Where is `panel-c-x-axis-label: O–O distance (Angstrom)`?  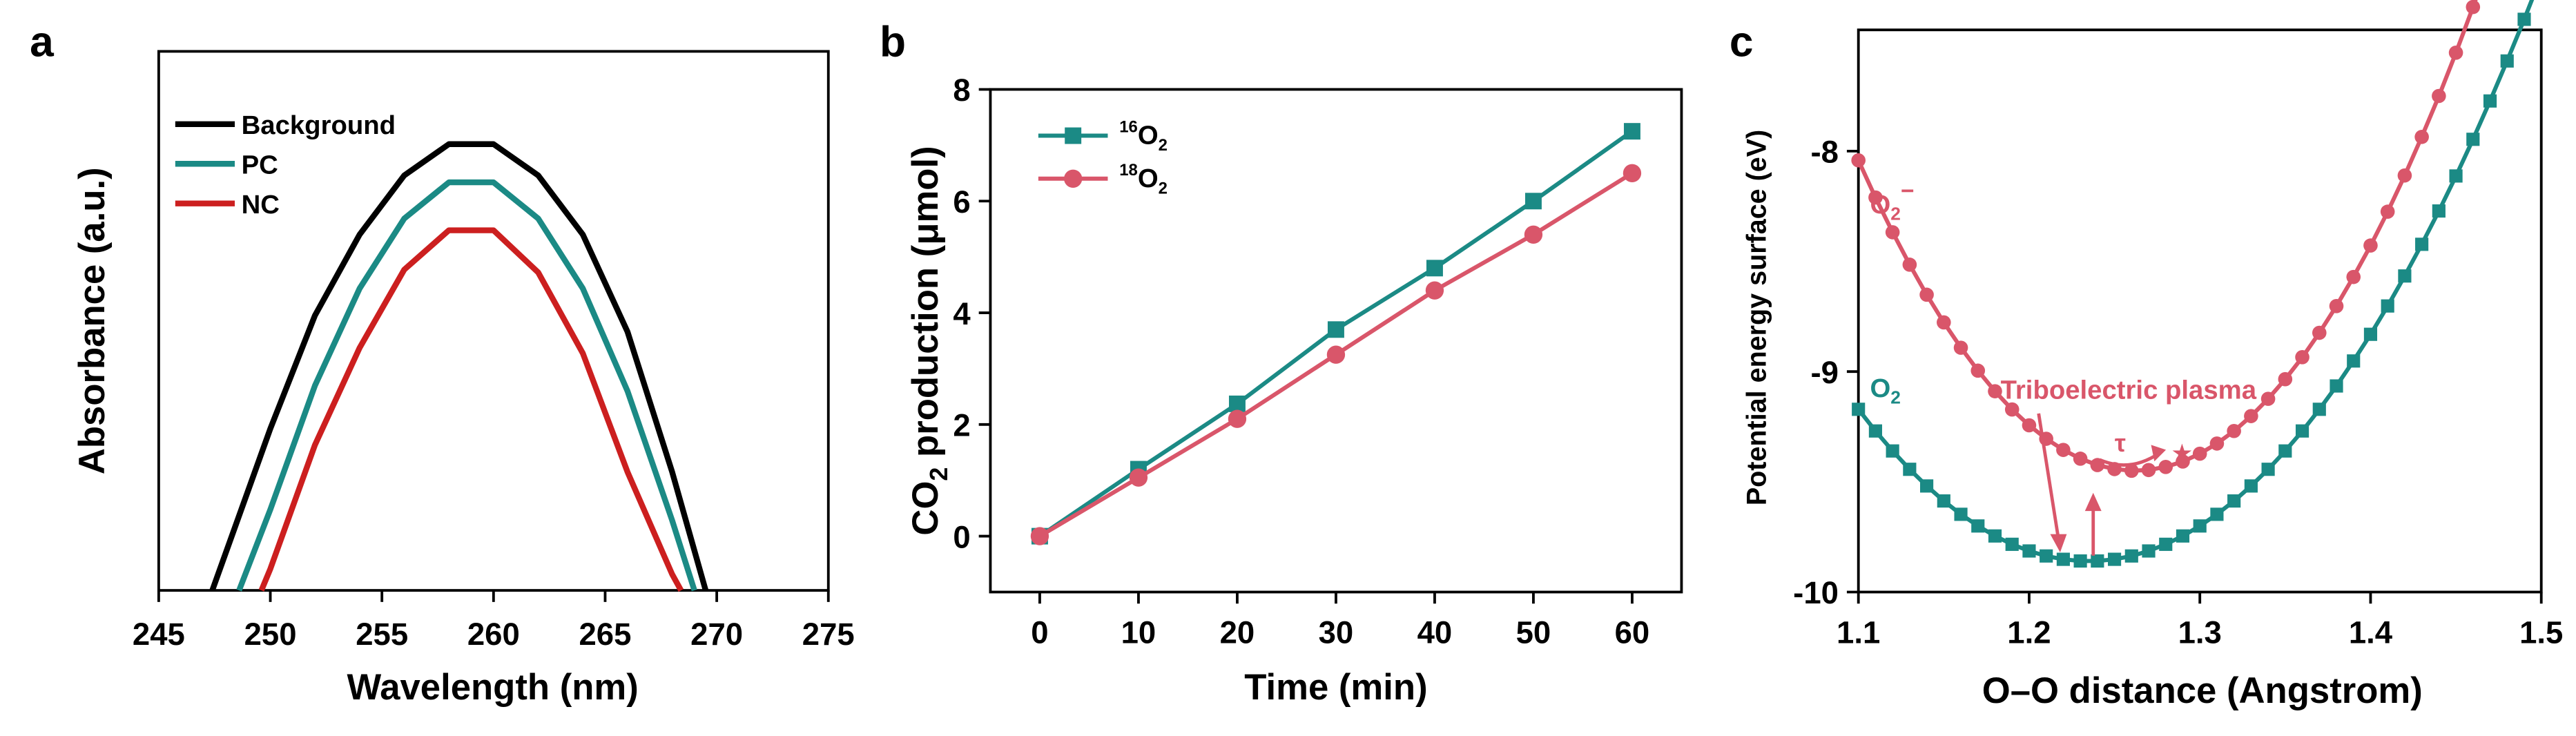
panel-c-x-axis-label: O–O distance (Angstrom) is located at coordinates (2202, 691).